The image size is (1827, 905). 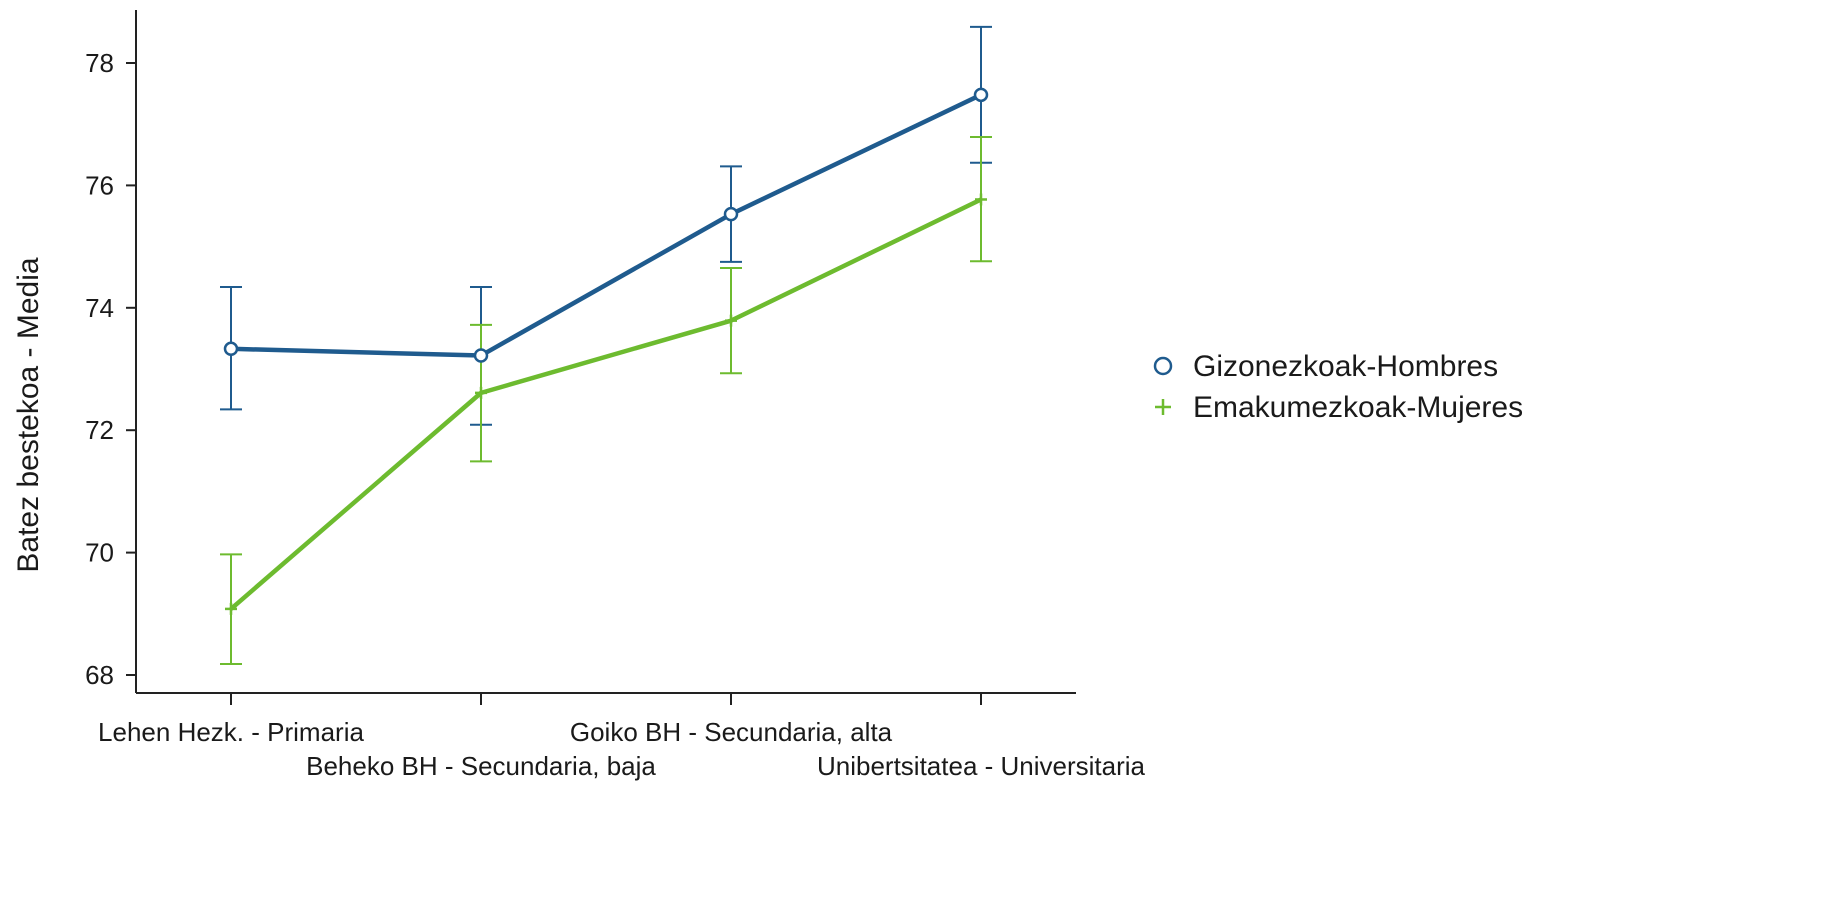 I want to click on x-tick-label: Beheko BH - Secundaria, baja, so click(x=481, y=766).